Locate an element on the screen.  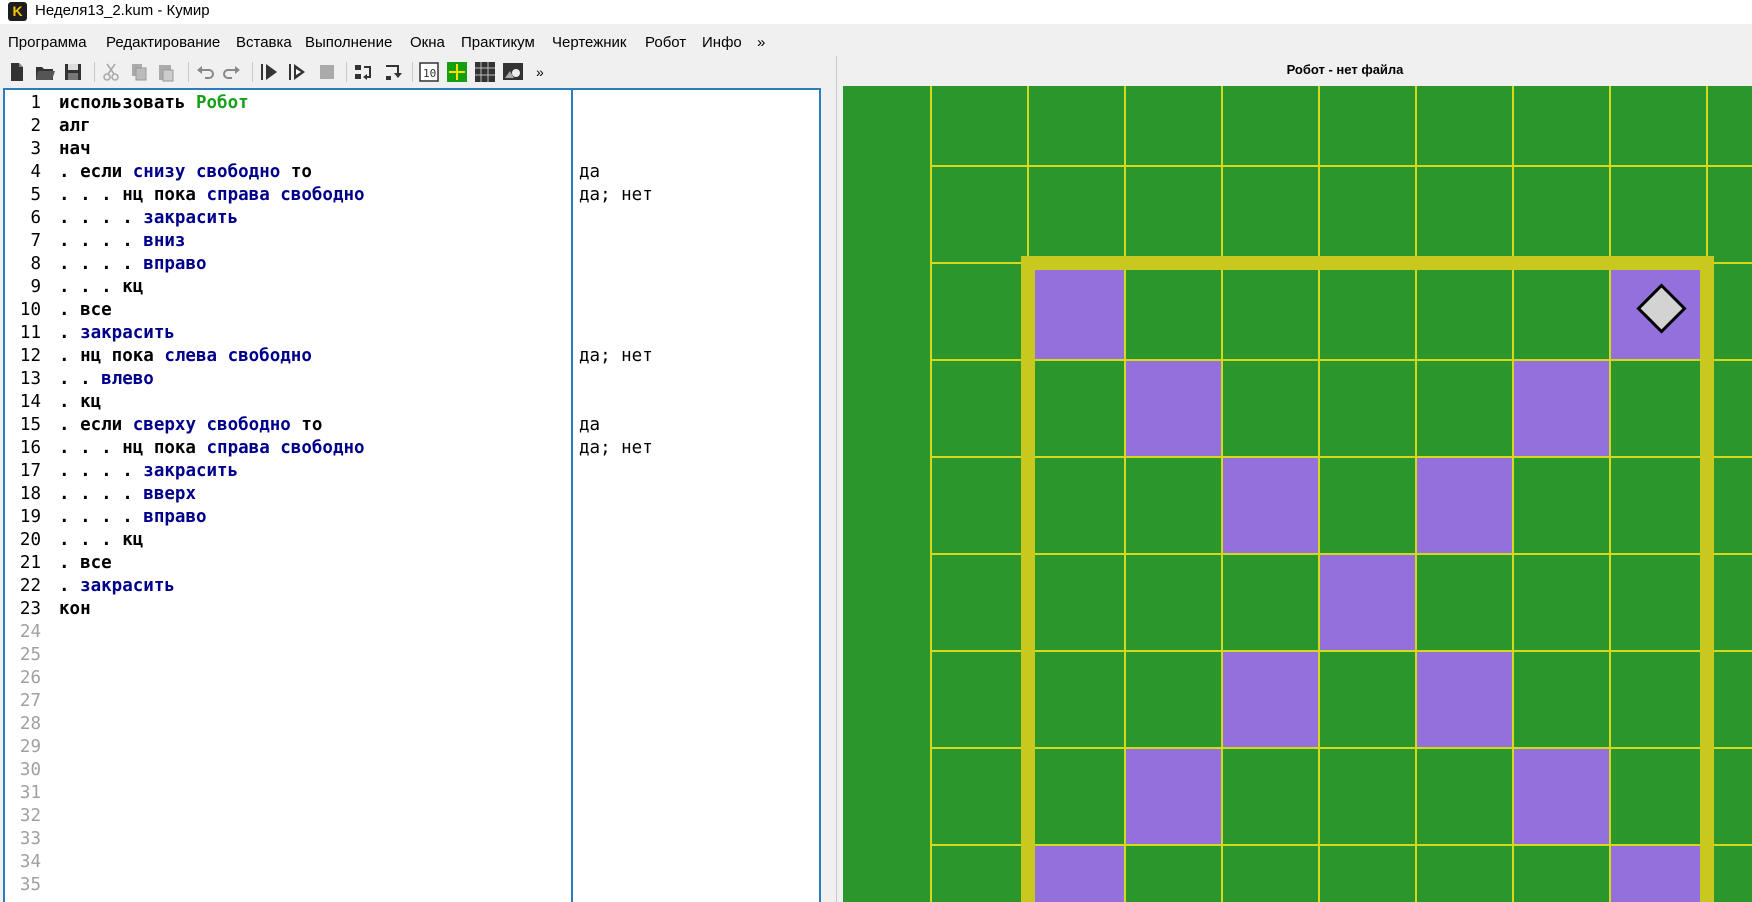
toolbar: 10 » is located at coordinates (415, 72).